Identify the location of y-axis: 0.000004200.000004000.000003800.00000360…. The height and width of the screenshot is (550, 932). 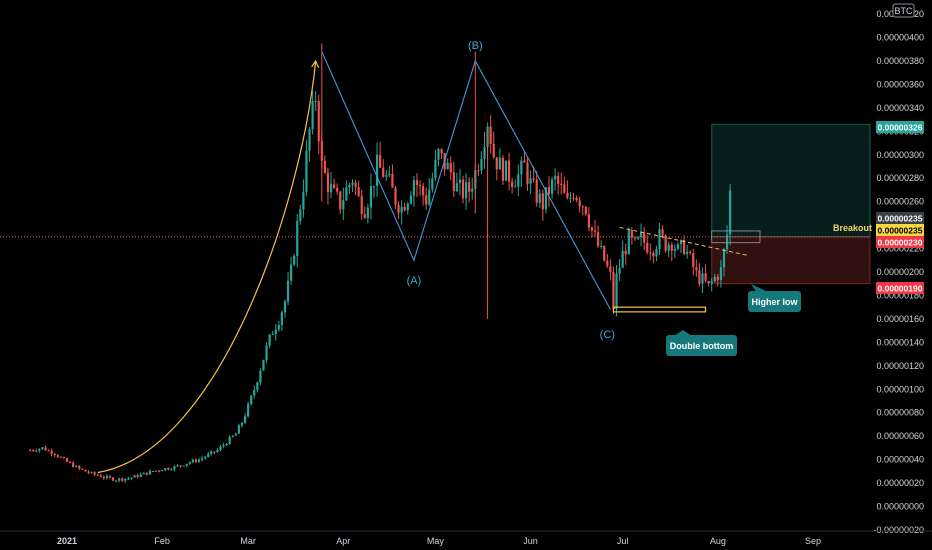
(898, 272).